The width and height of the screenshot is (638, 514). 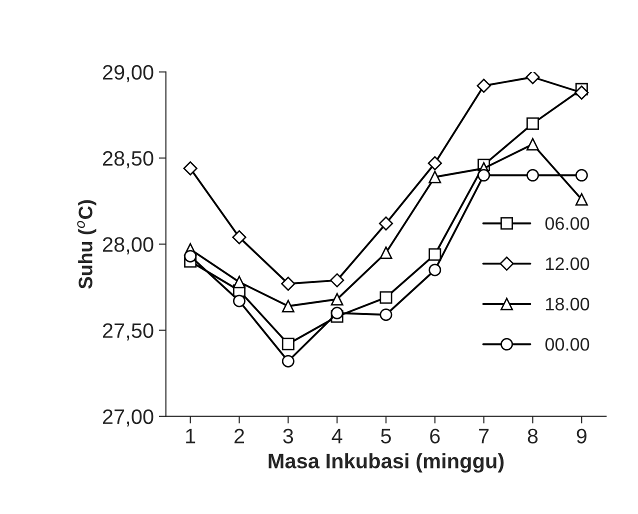 I want to click on x-tick-label: 8, so click(x=533, y=436).